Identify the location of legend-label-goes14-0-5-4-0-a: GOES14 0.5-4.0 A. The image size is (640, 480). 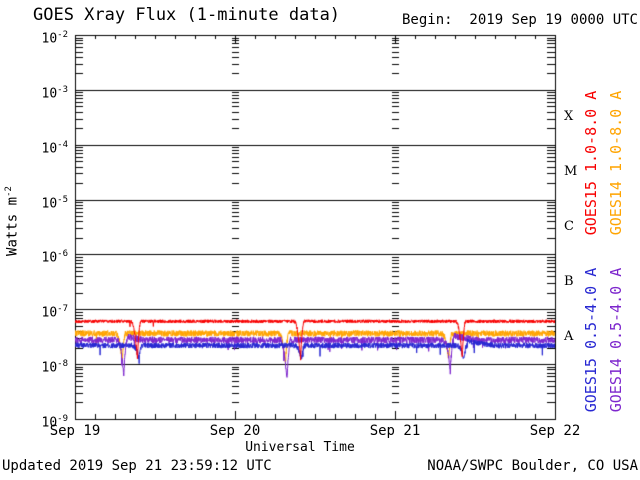
(616, 340).